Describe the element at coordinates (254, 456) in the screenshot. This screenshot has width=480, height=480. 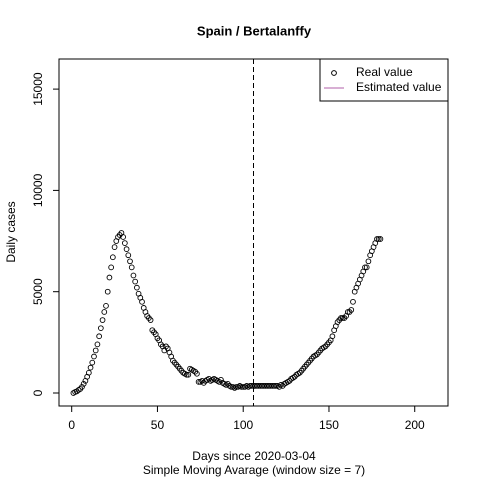
I see `x-axis-label: Days since 2020-03-04` at that location.